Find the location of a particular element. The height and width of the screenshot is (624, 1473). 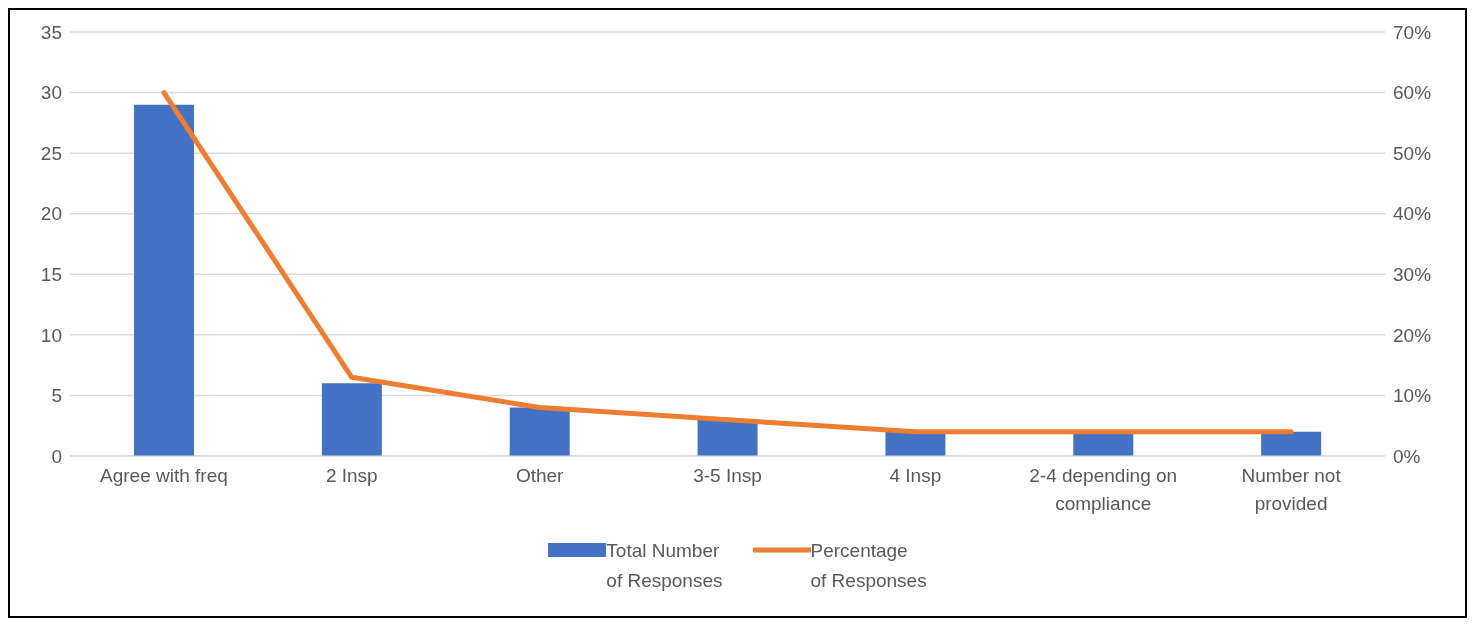

y-tick-label: 25 is located at coordinates (51, 153).